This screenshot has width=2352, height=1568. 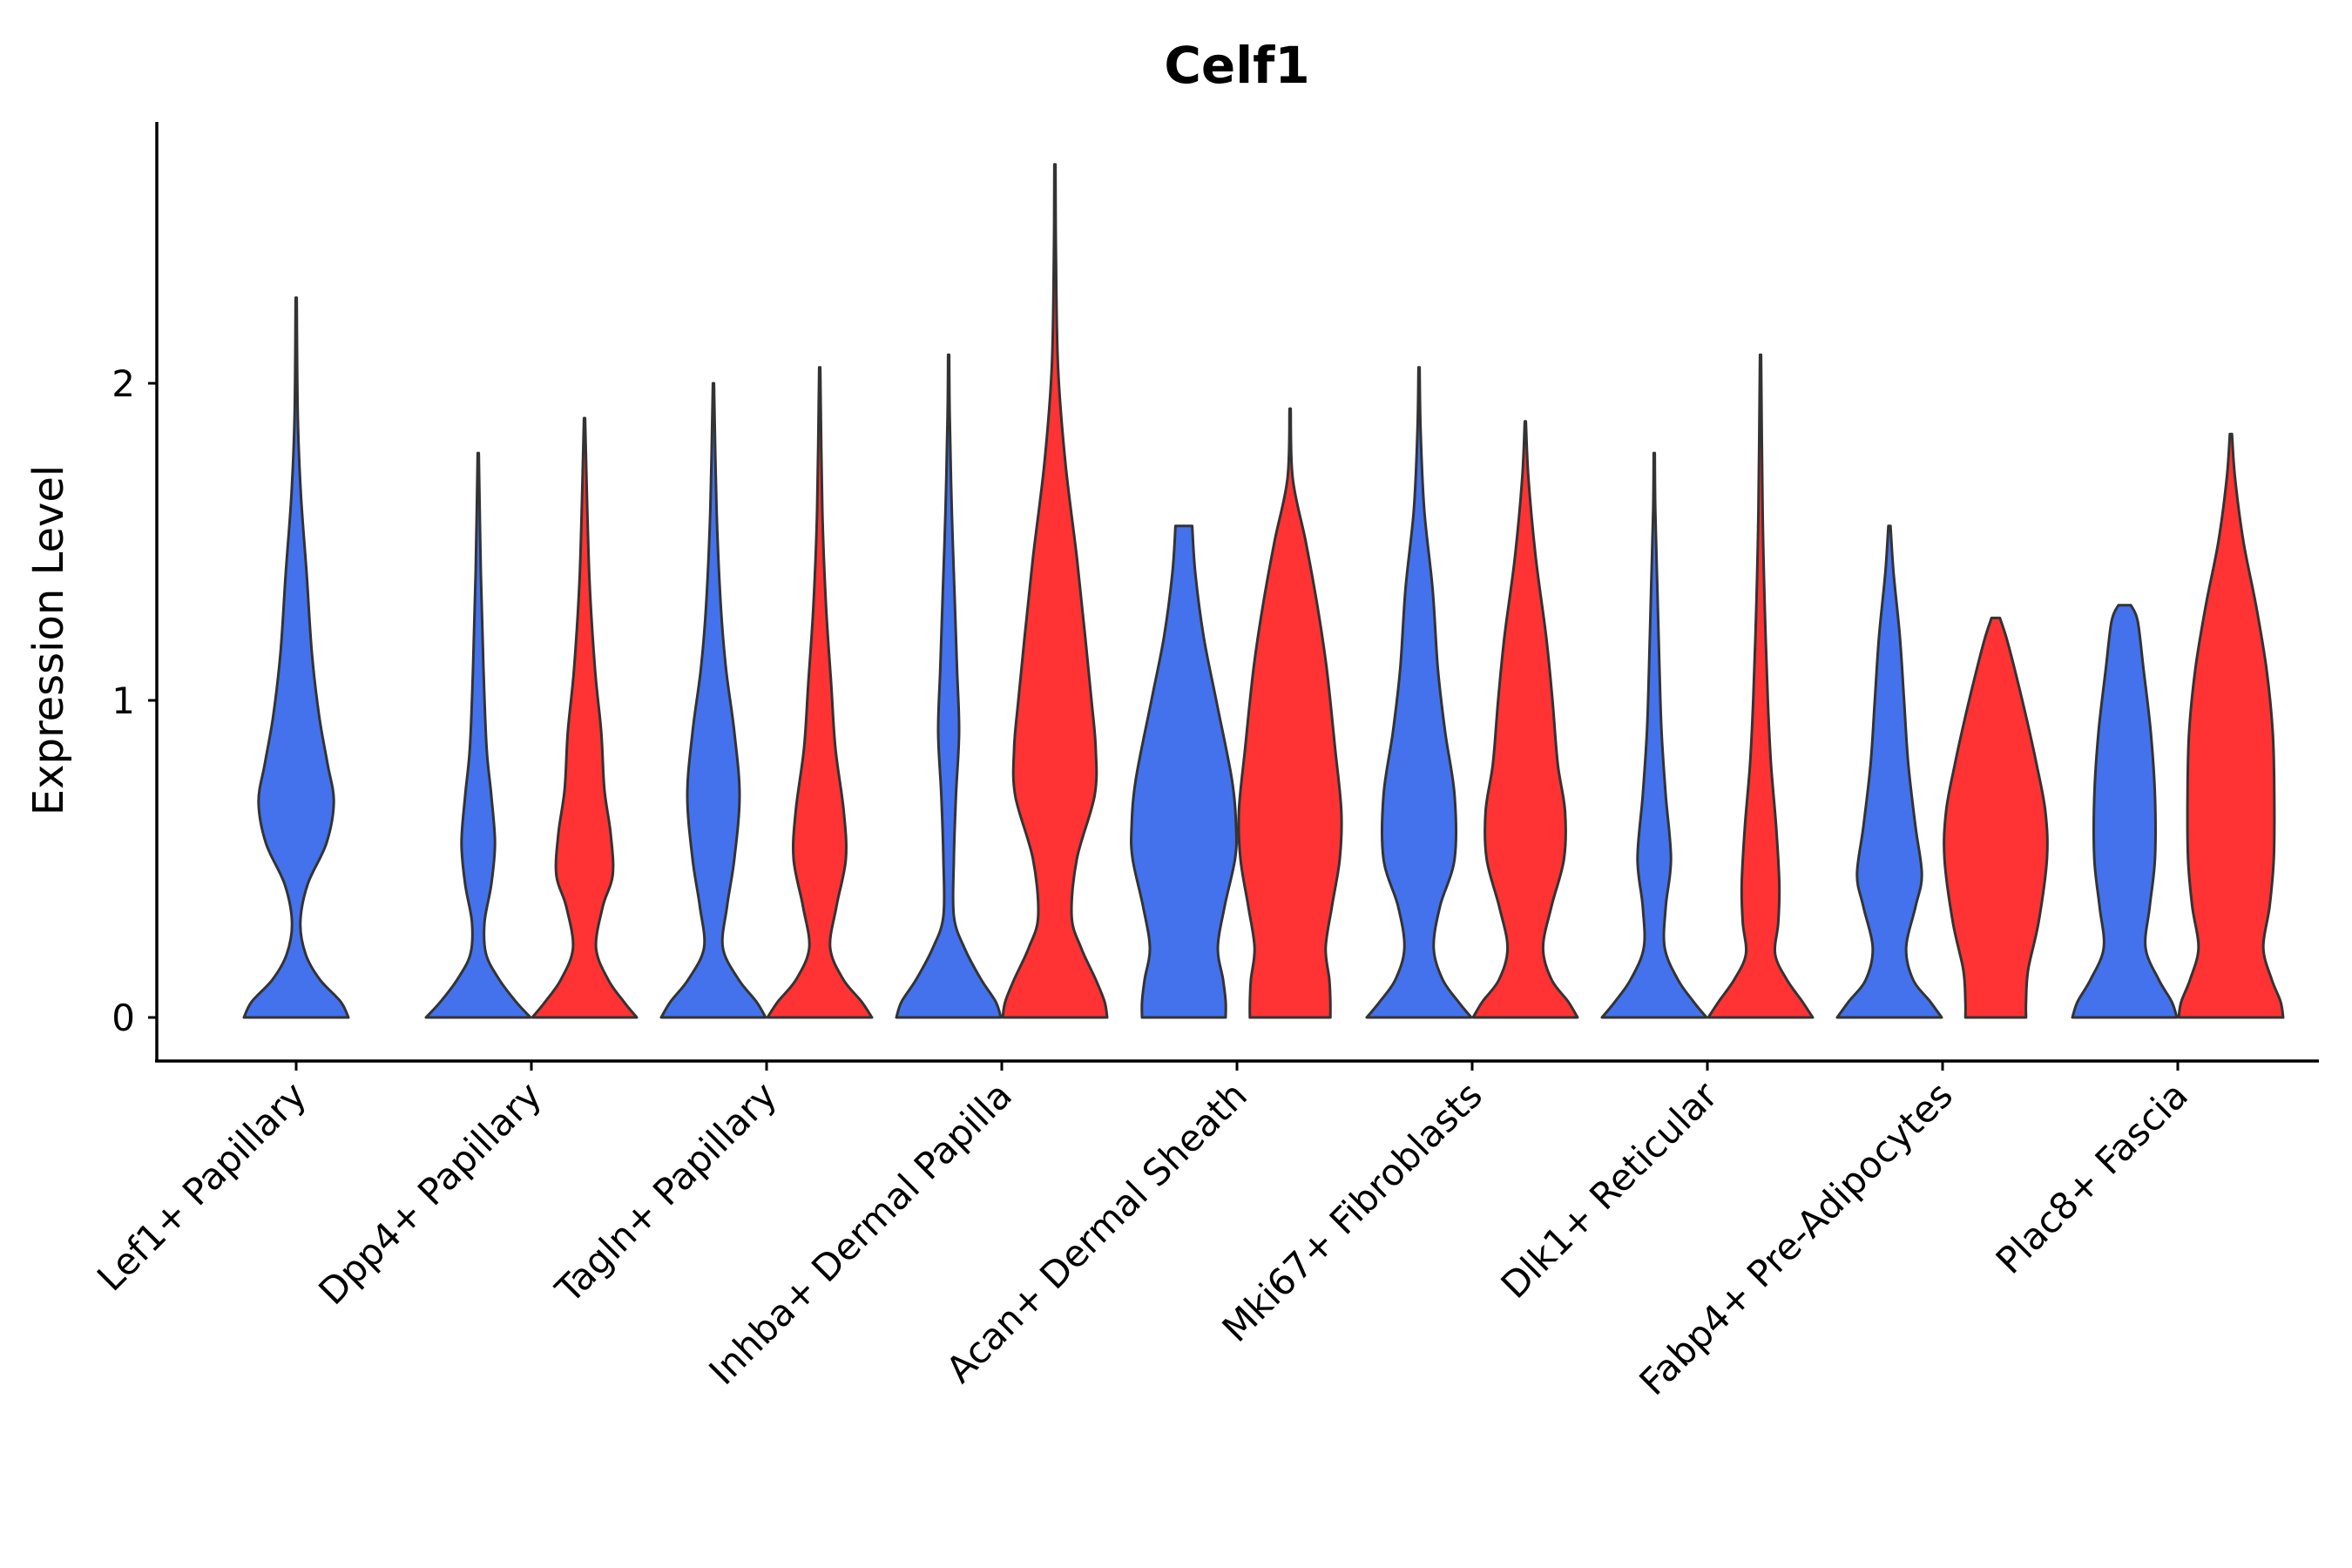 I want to click on violin-dpp4-papillary-b, so click(x=585, y=717).